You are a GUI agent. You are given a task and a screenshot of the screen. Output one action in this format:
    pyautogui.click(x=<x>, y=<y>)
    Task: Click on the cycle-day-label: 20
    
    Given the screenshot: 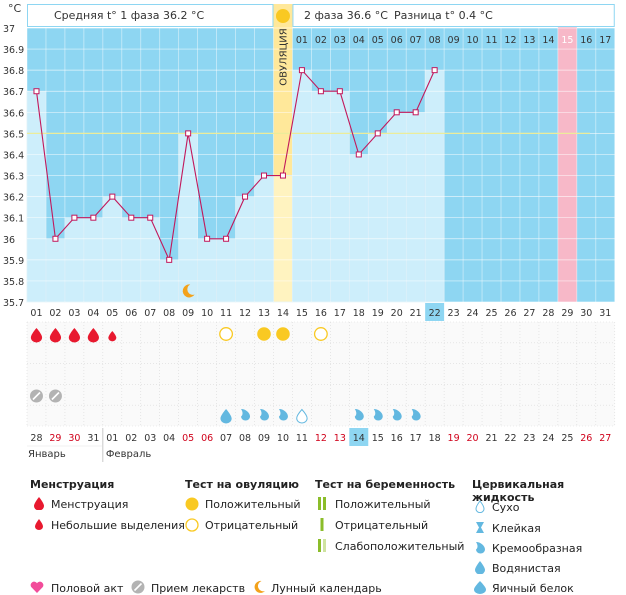 What is the action you would take?
    pyautogui.click(x=397, y=313)
    